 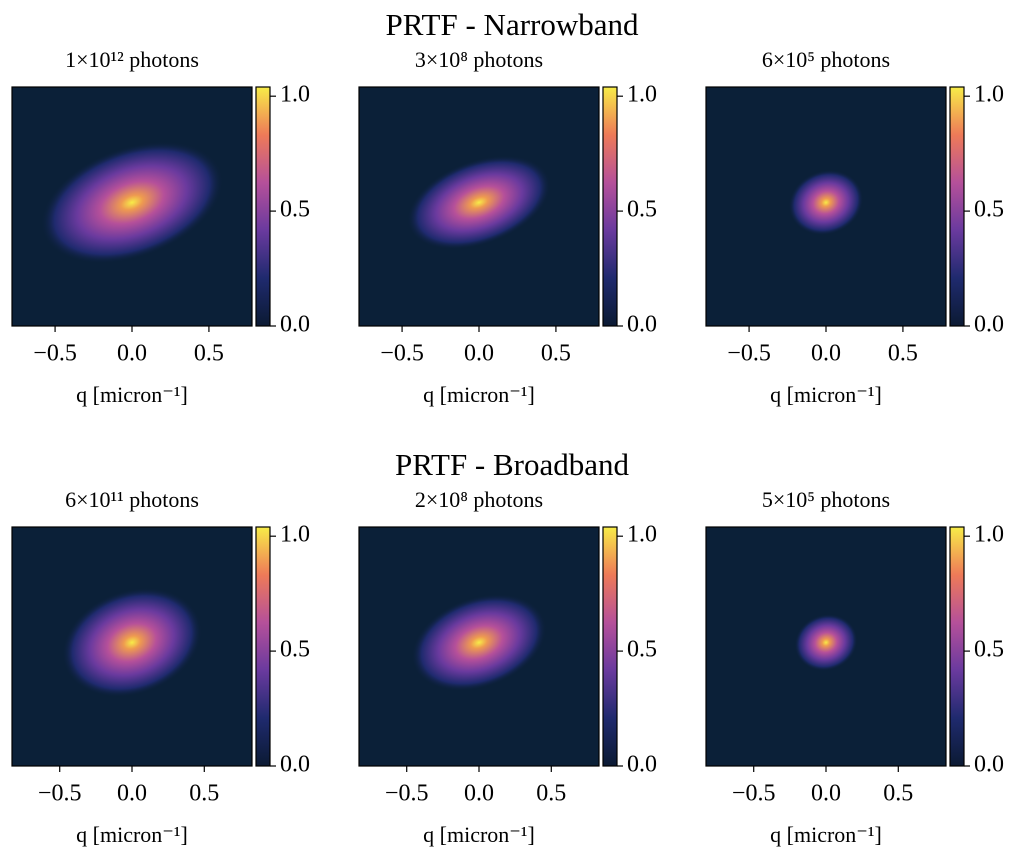 I want to click on suptitle: PRTF - Narrowband, so click(x=512, y=24).